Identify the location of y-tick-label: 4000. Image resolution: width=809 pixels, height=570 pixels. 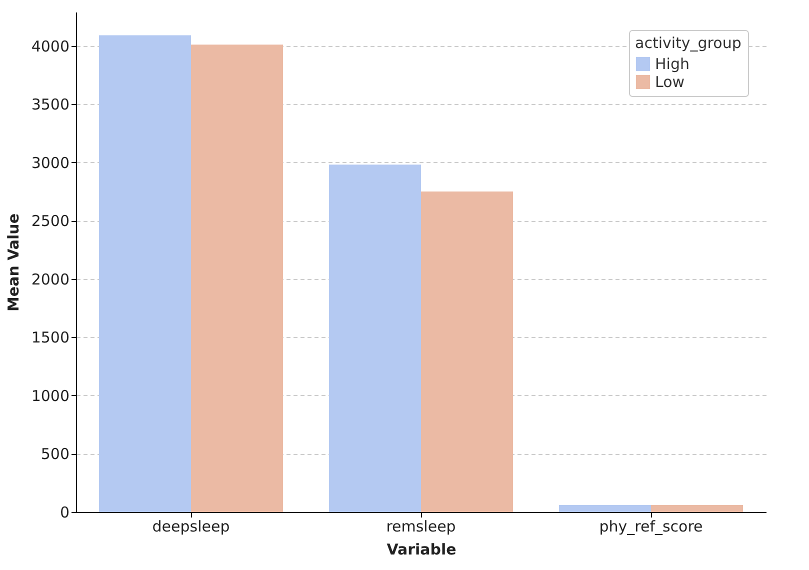
(50, 46).